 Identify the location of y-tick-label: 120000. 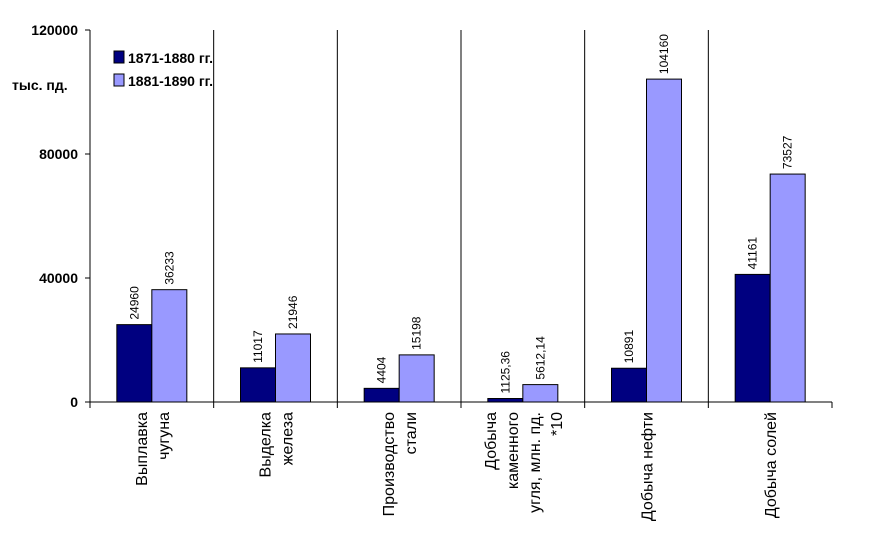
(54, 30).